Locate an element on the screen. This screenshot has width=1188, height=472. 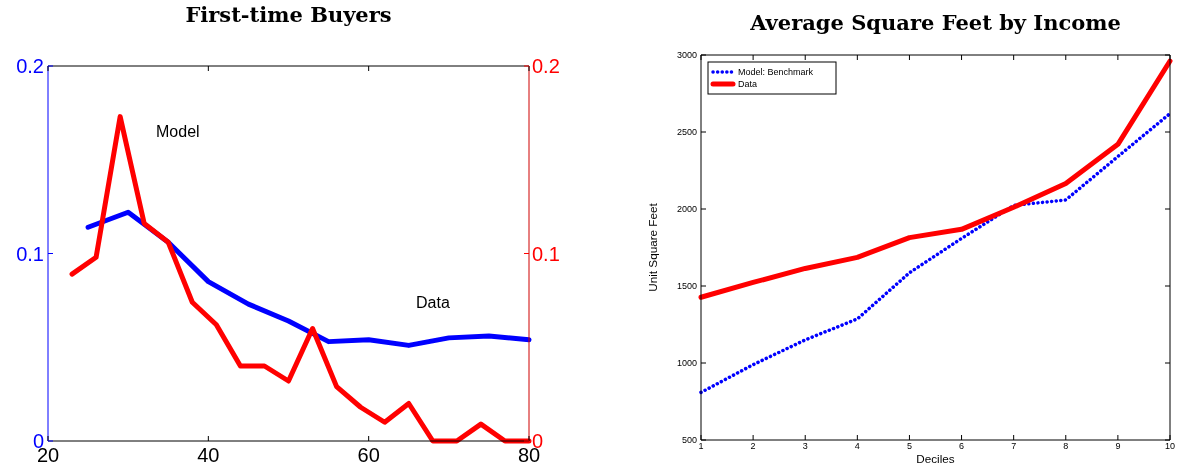
annotation: Data is located at coordinates (433, 302).